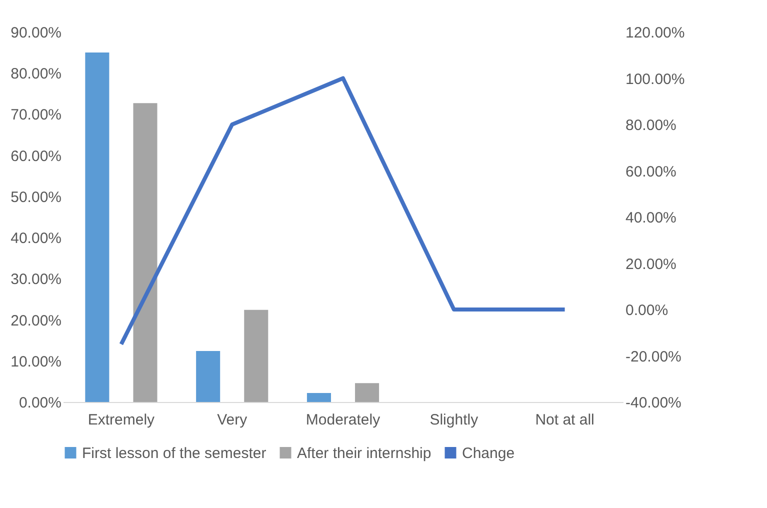 This screenshot has height=508, width=767. Describe the element at coordinates (655, 33) in the screenshot. I see `y2-tick-label: 120.00%` at that location.